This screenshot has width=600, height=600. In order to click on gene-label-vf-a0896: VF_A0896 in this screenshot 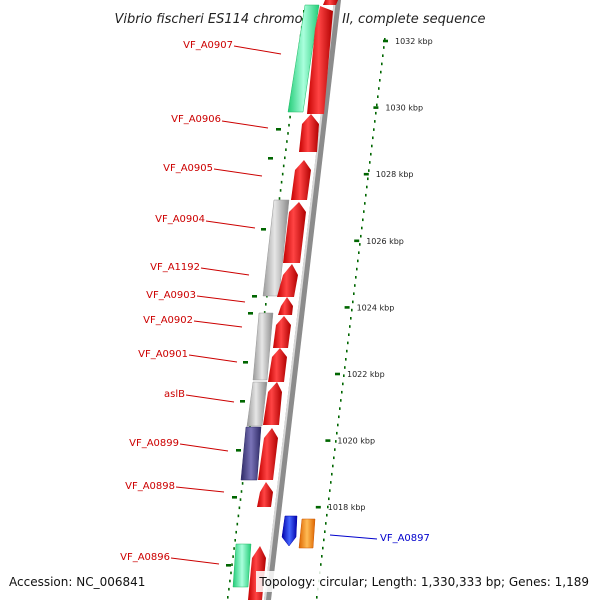, I will do `click(170, 558)`.